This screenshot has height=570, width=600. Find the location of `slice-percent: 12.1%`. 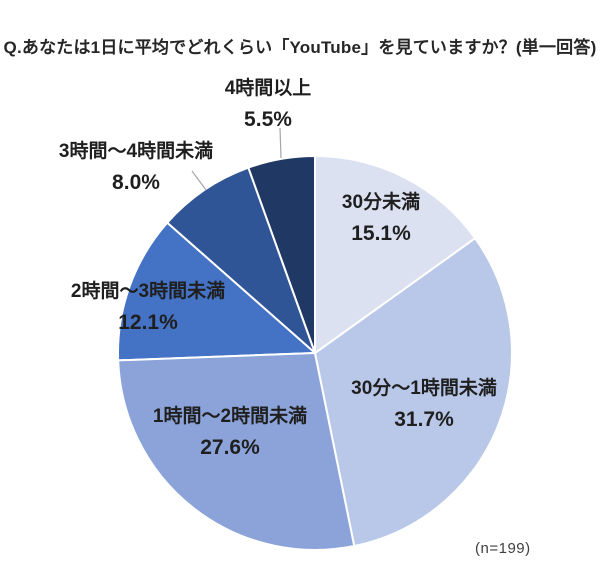

slice-percent: 12.1% is located at coordinates (148, 322).